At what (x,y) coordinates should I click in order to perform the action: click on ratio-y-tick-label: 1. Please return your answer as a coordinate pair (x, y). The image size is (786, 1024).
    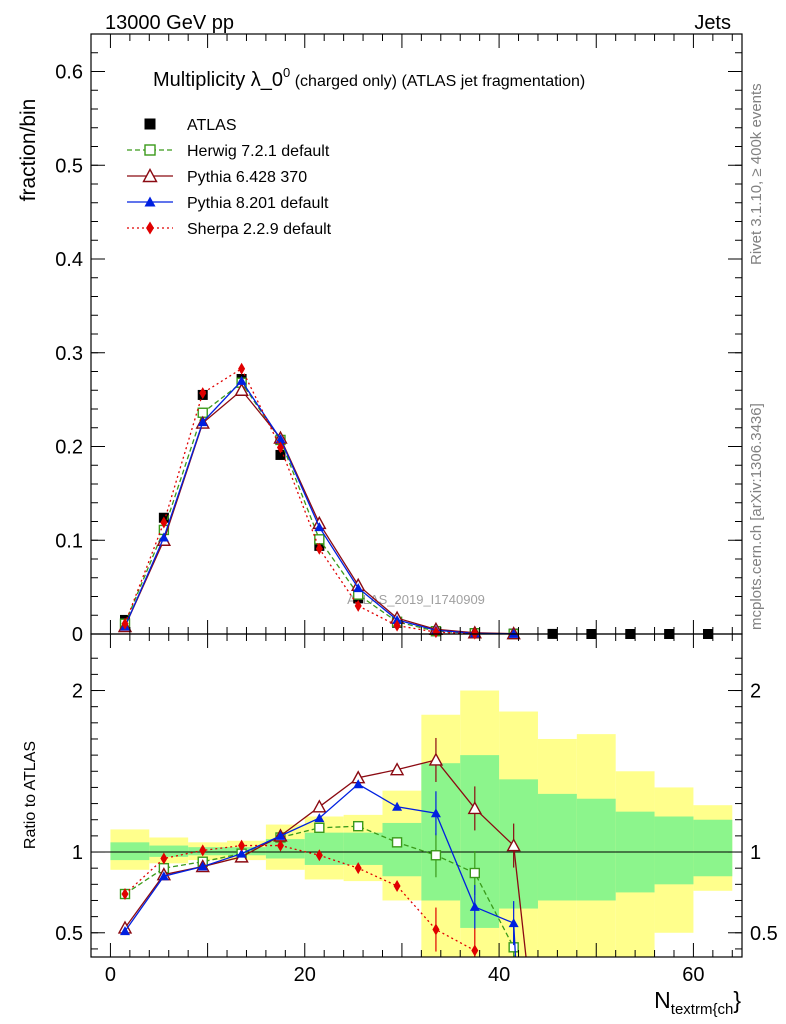
    Looking at the image, I should click on (77, 853).